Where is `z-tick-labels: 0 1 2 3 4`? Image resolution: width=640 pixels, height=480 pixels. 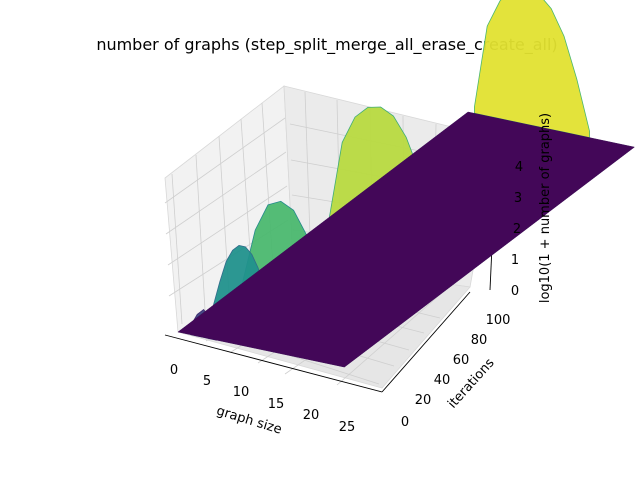
z-tick-labels: 0 1 2 3 4 is located at coordinates (517, 229).